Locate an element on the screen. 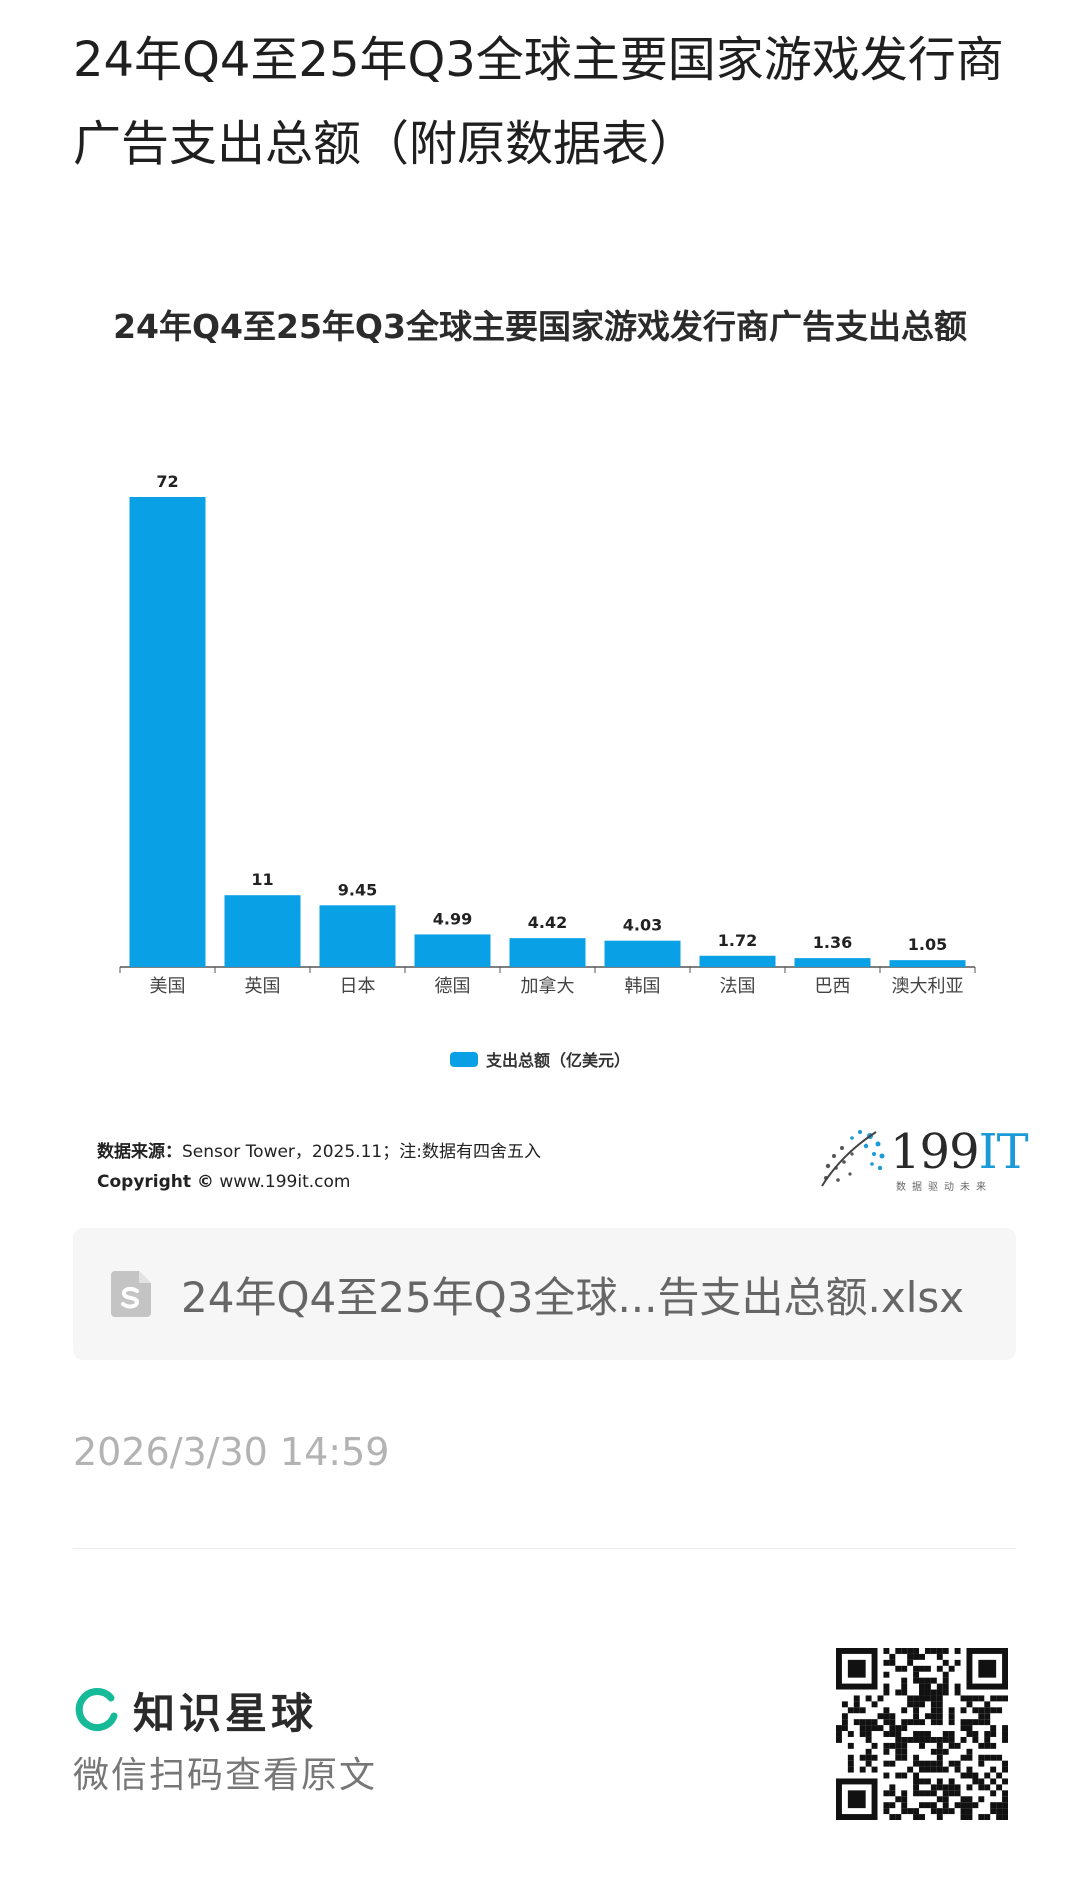  data-label: 9.45 is located at coordinates (357, 889).